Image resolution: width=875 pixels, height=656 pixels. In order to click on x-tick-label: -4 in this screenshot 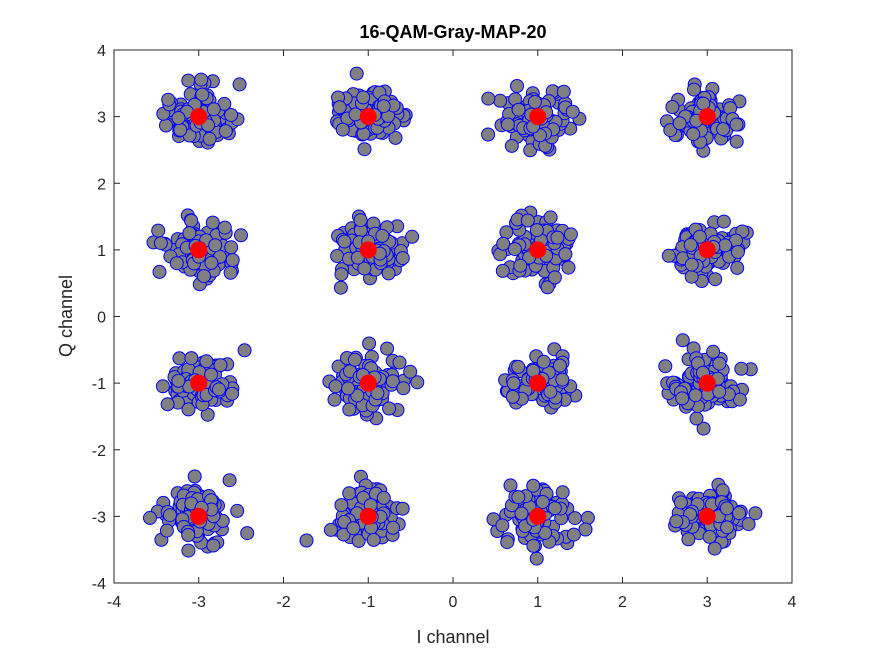, I will do `click(114, 602)`.